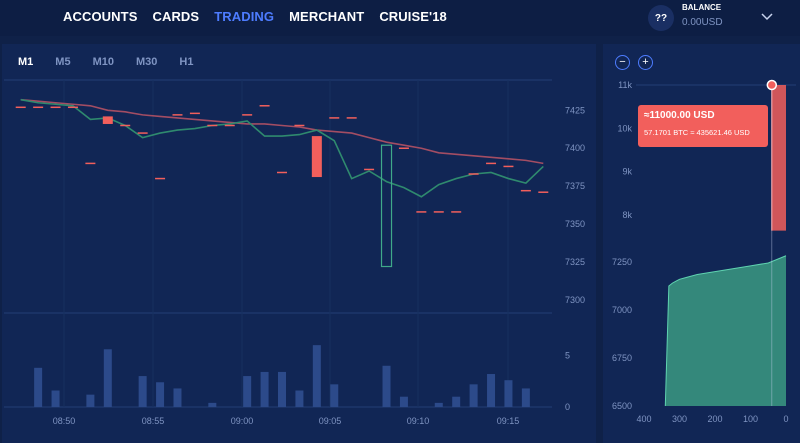 The width and height of the screenshot is (800, 443). Describe the element at coordinates (508, 421) in the screenshot. I see `x-tick-label: 09:15` at that location.